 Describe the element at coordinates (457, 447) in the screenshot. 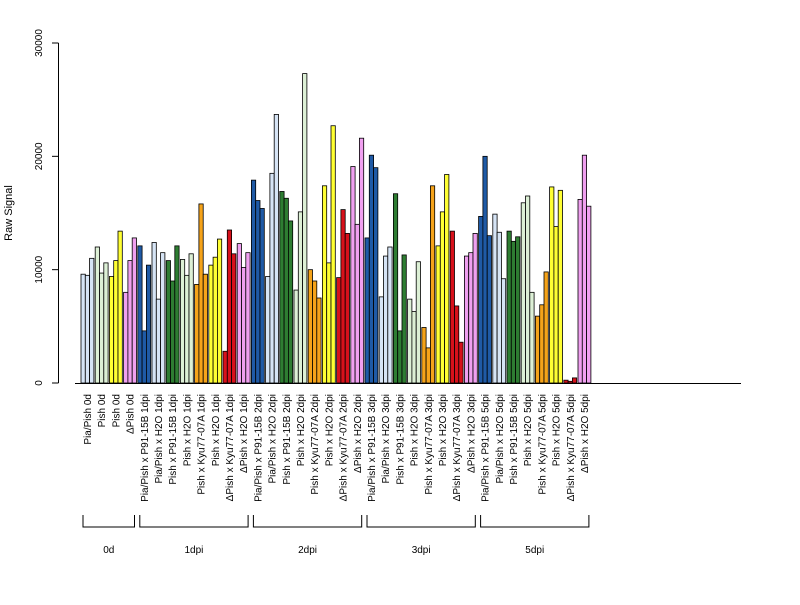

I see `category-label: ΔPish x Kyu77-07A 3dpi` at that location.